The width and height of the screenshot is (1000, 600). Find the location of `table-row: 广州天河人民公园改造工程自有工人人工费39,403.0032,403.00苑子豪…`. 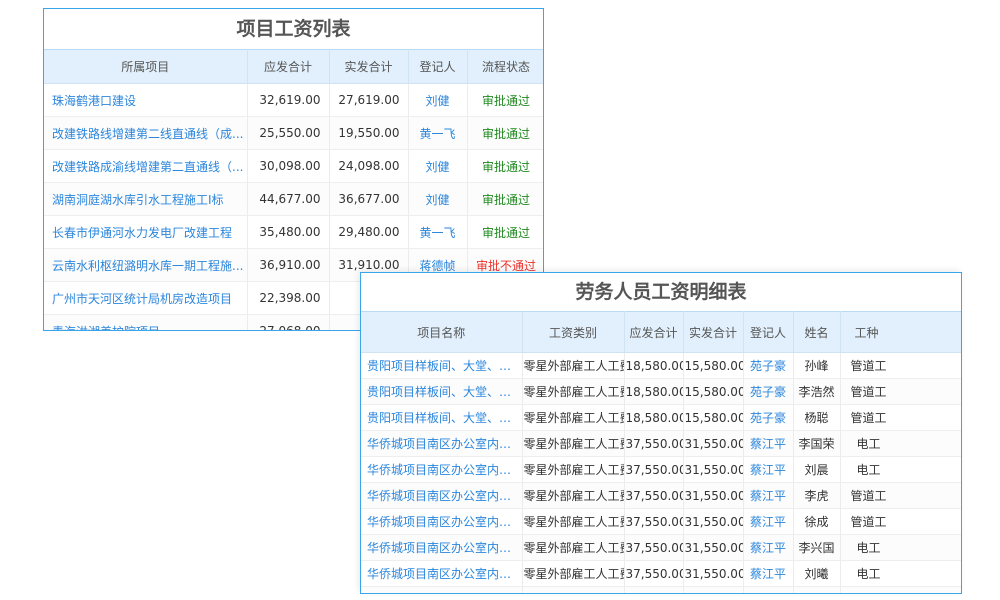

table-row: 广州天河人民公园改造工程自有工人人工费39,403.0032,403.00苑子豪… is located at coordinates (661, 589).